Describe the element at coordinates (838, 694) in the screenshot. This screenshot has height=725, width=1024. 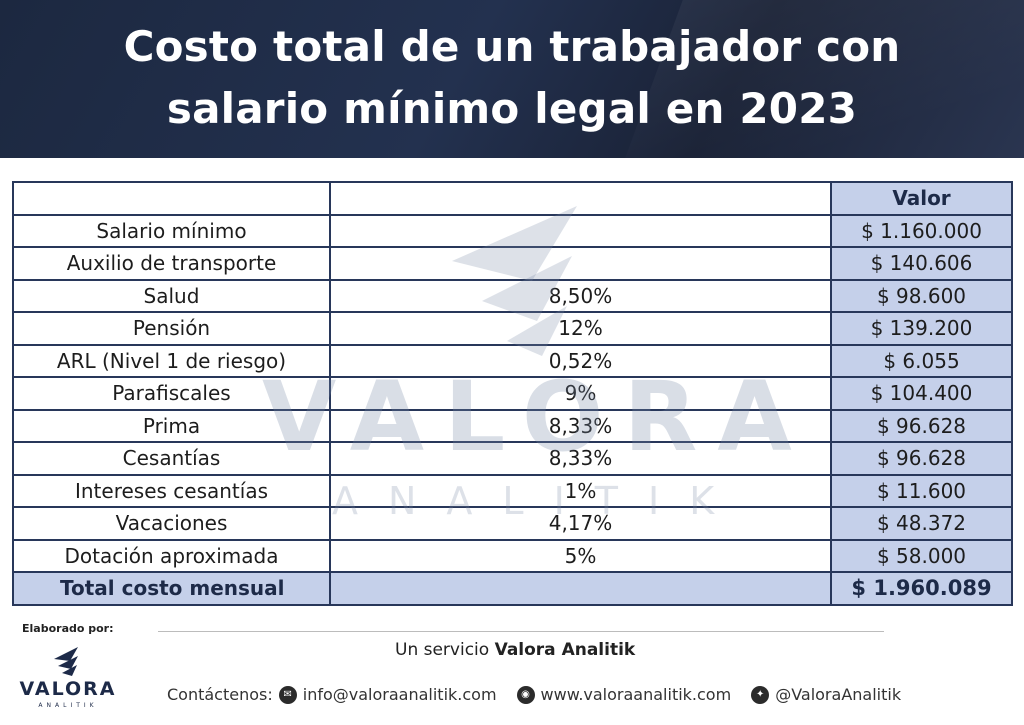
I see `twitter-handle: @ValoraAnalitik` at that location.